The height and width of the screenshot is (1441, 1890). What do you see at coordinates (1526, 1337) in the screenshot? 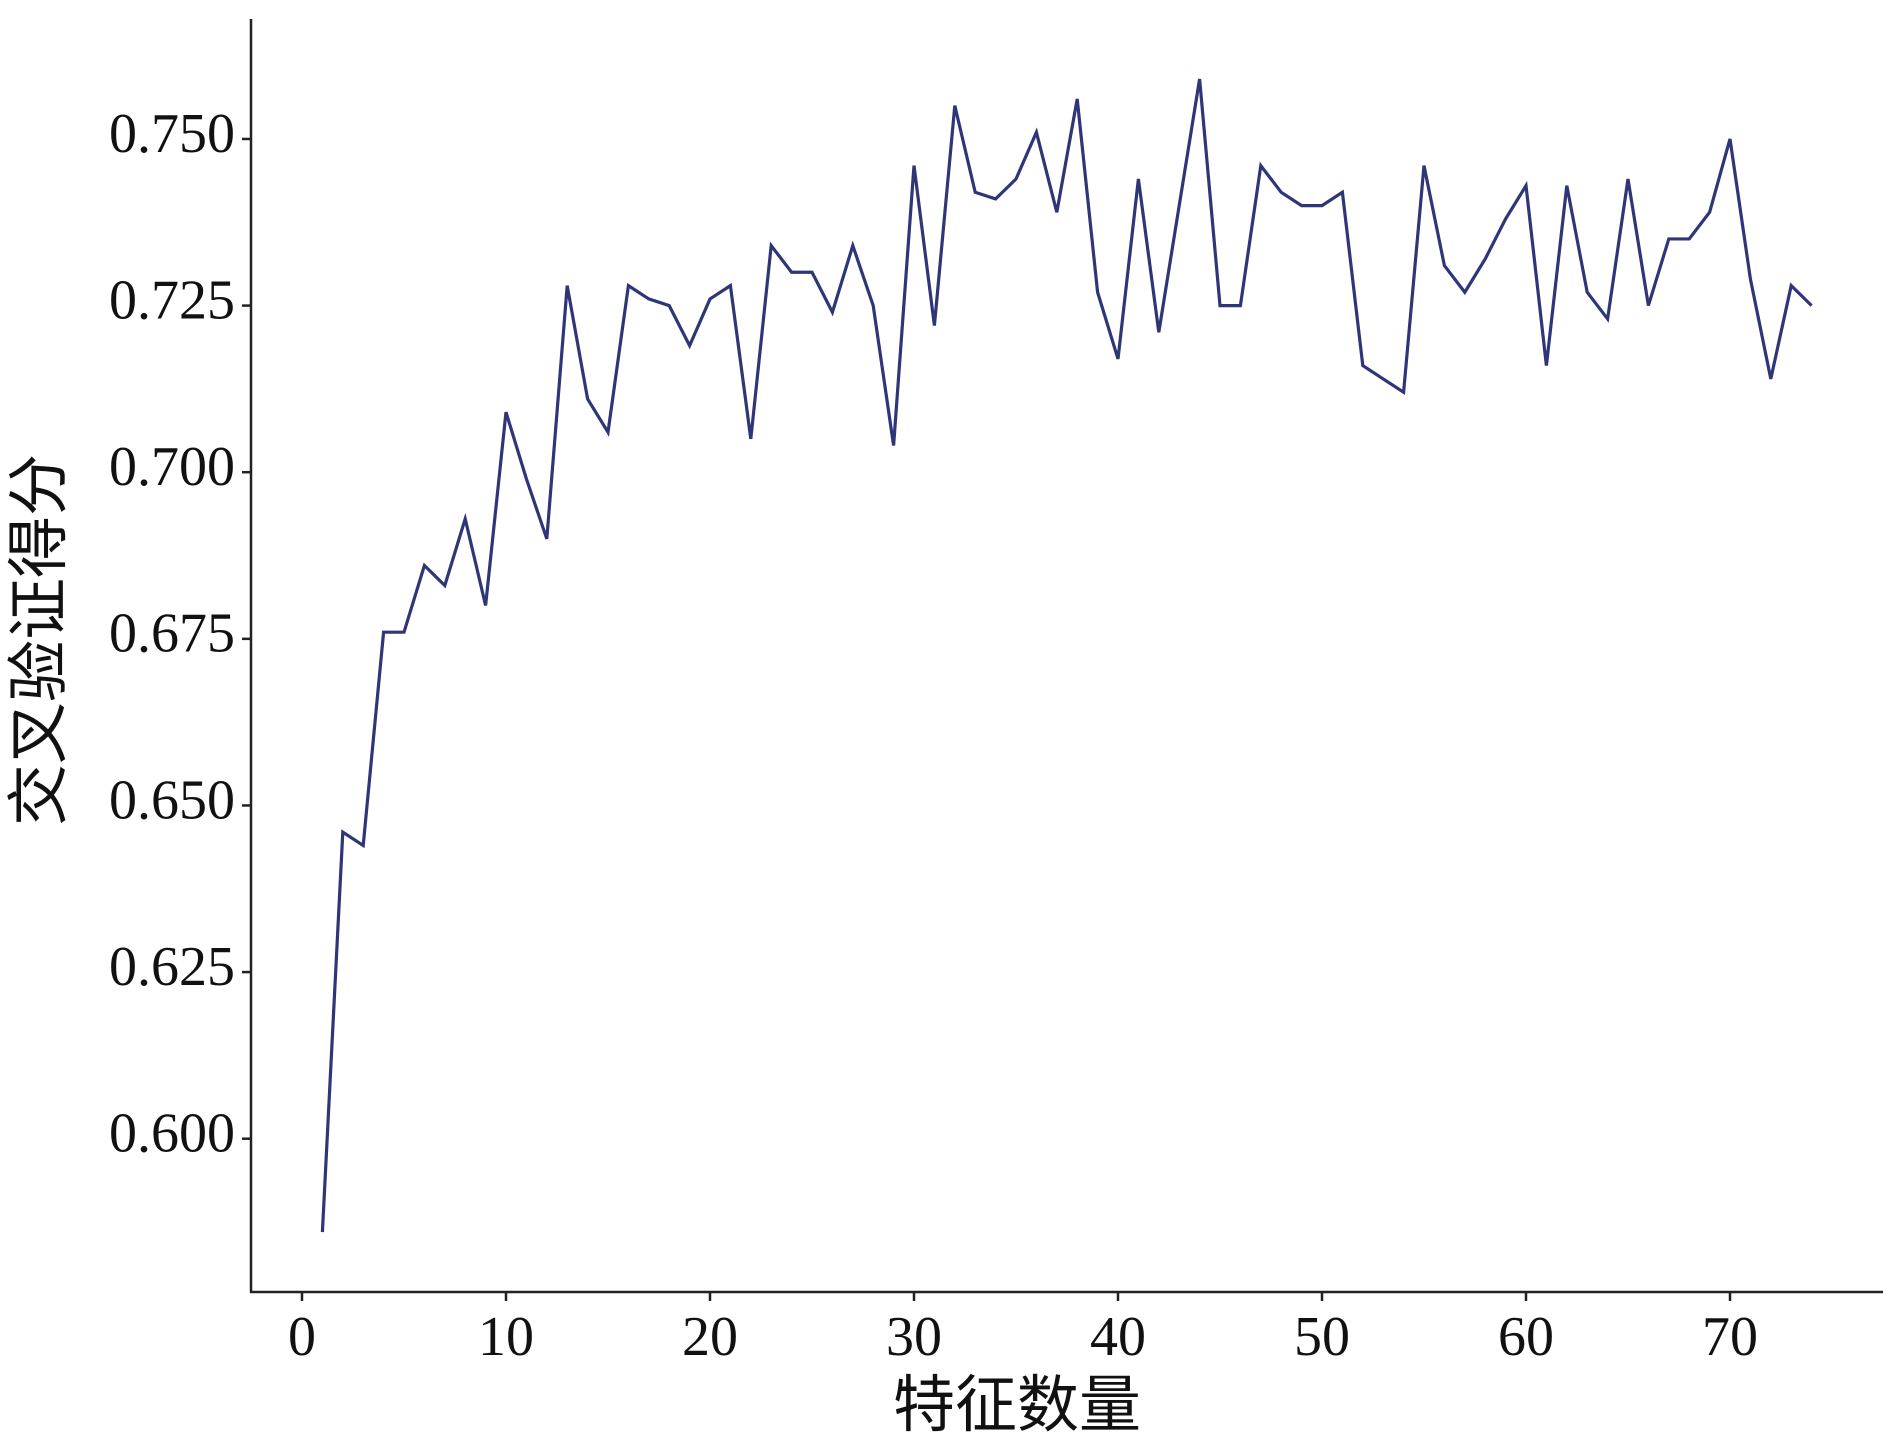
I see `x-tick-label: 60` at bounding box center [1526, 1337].